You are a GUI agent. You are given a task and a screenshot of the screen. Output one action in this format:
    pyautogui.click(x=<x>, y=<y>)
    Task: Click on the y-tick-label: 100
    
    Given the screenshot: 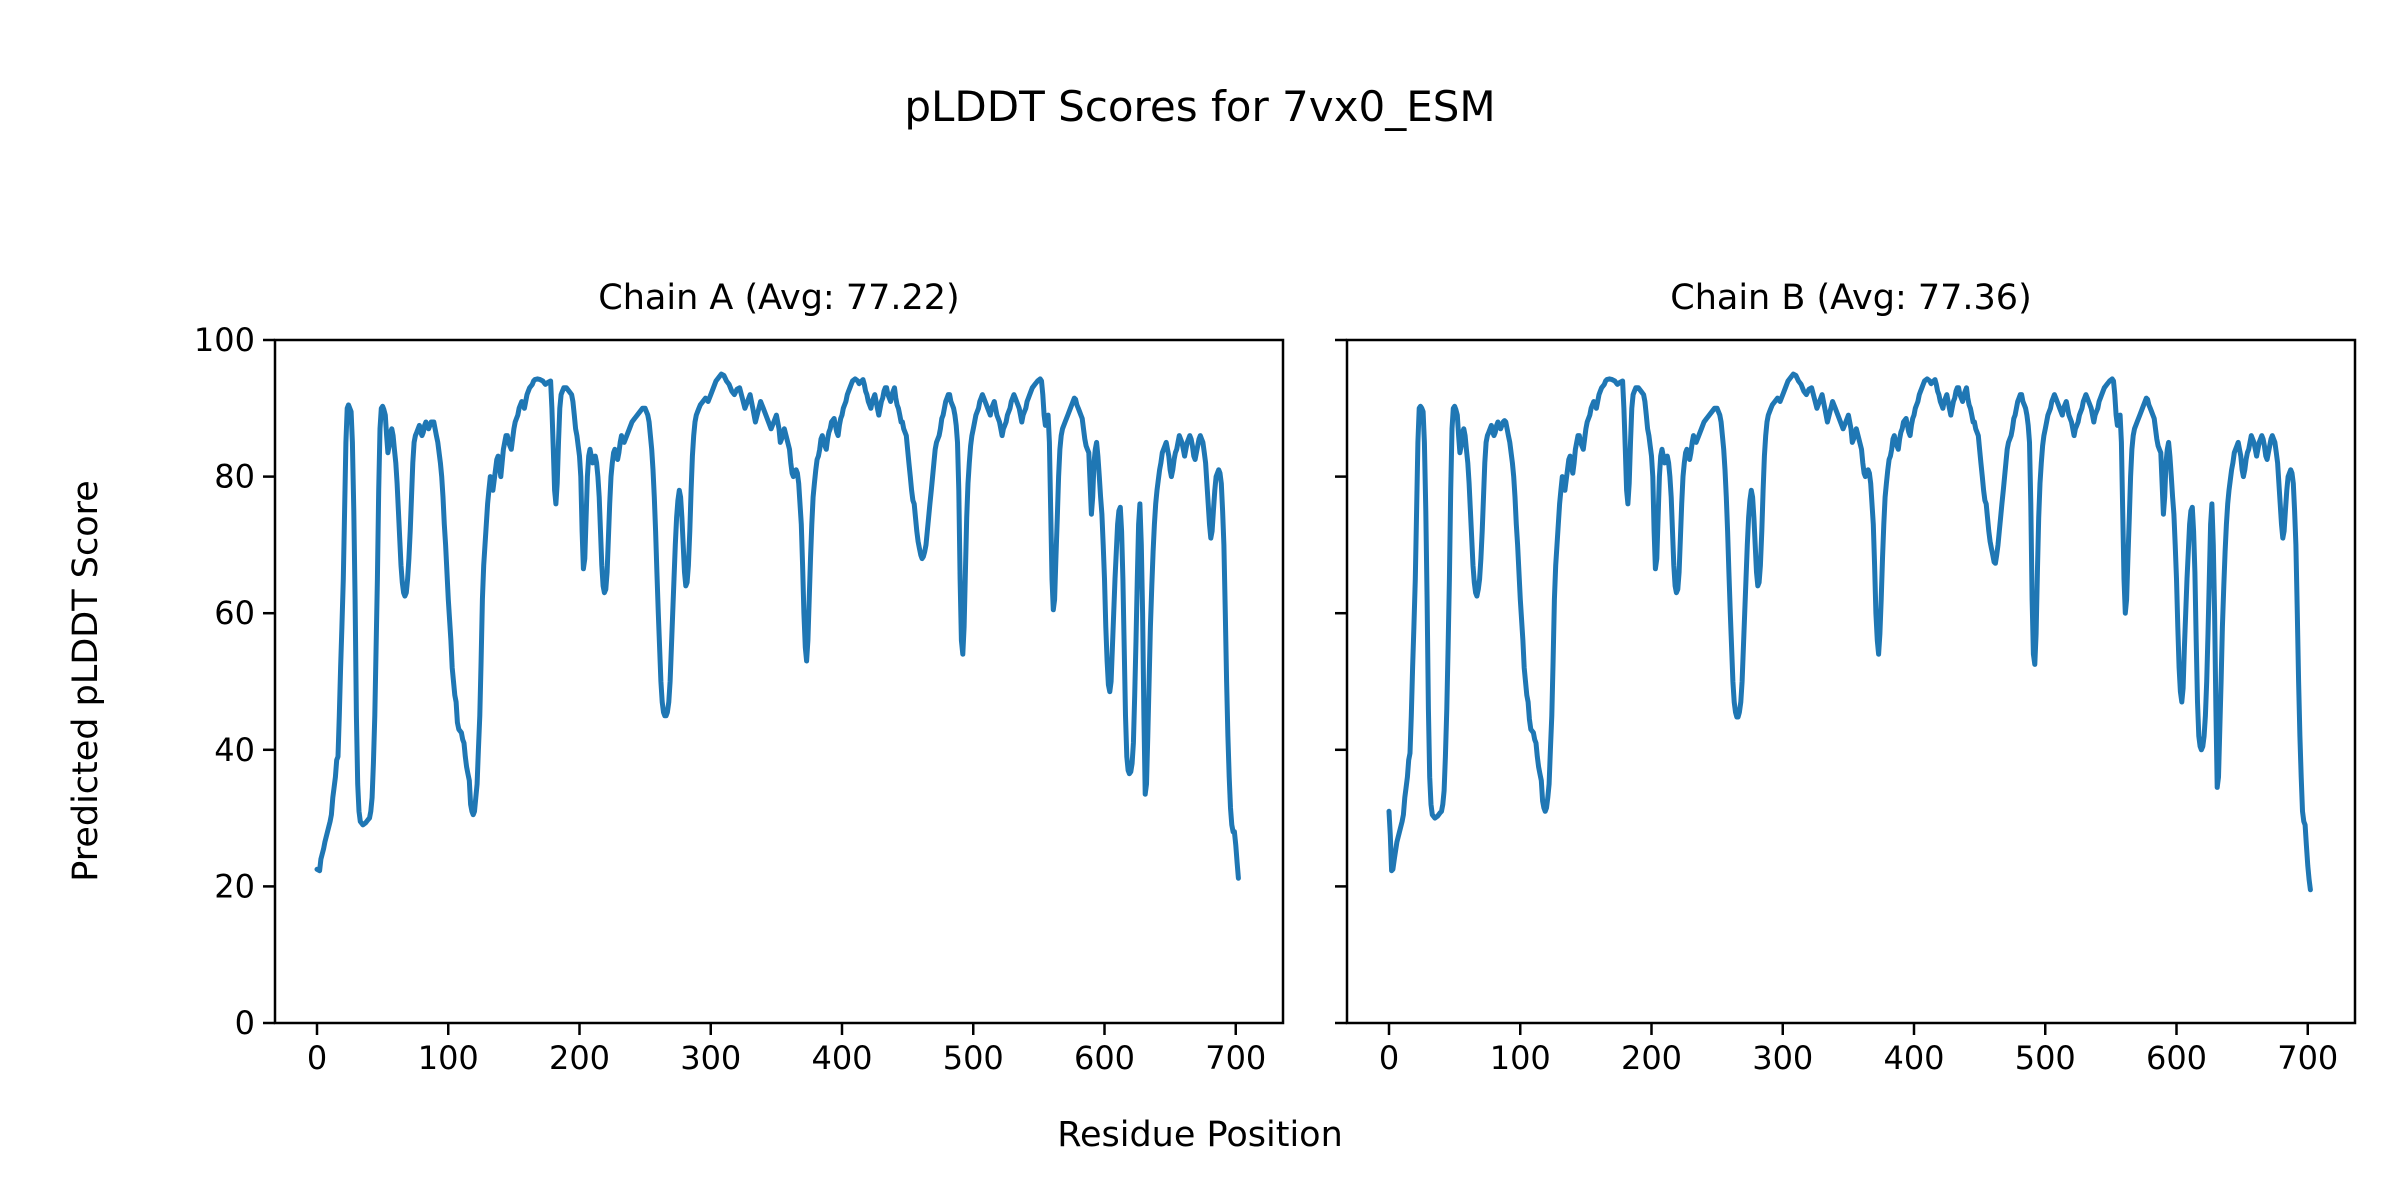 What is the action you would take?
    pyautogui.click(x=224, y=340)
    